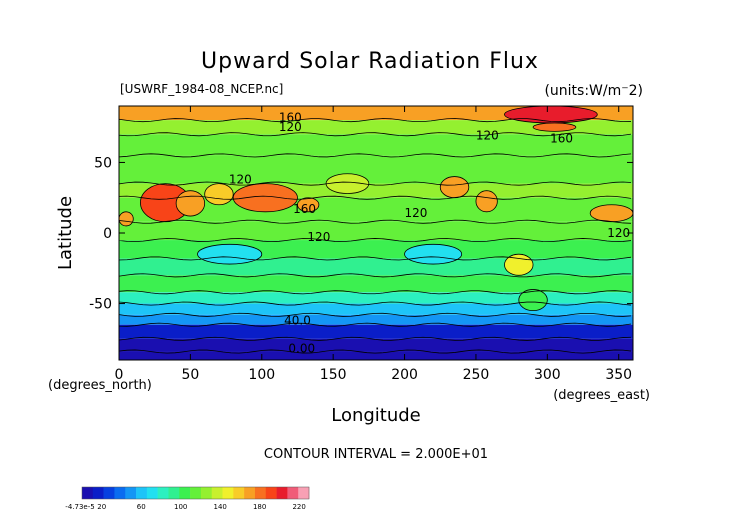  What do you see at coordinates (301, 349) in the screenshot?
I see `contour-label-10: 0.00` at bounding box center [301, 349].